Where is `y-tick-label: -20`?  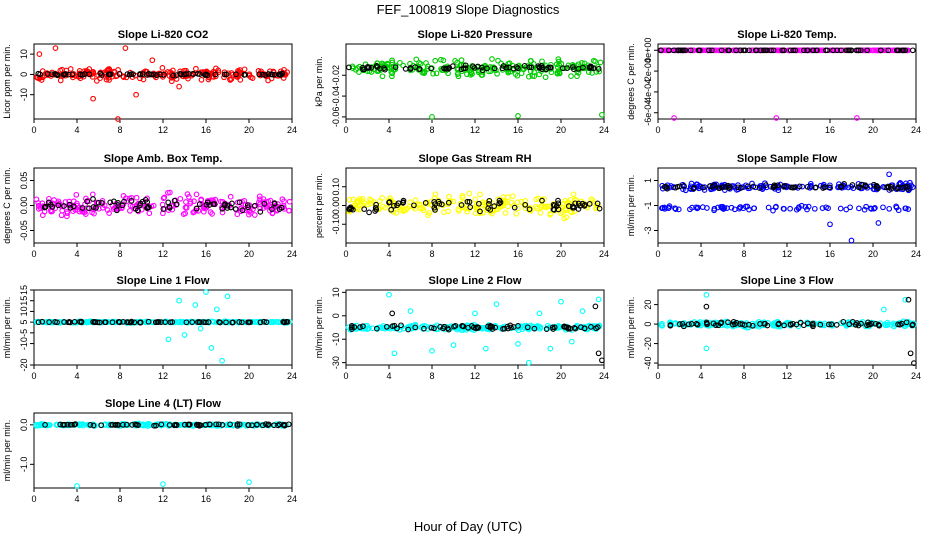 y-tick-label: -20 is located at coordinates (648, 343).